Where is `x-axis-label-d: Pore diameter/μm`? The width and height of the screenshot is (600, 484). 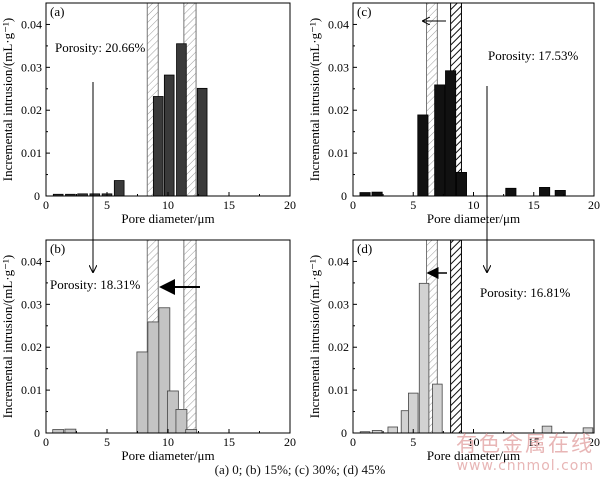 x-axis-label-d: Pore diameter/μm is located at coordinates (473, 455).